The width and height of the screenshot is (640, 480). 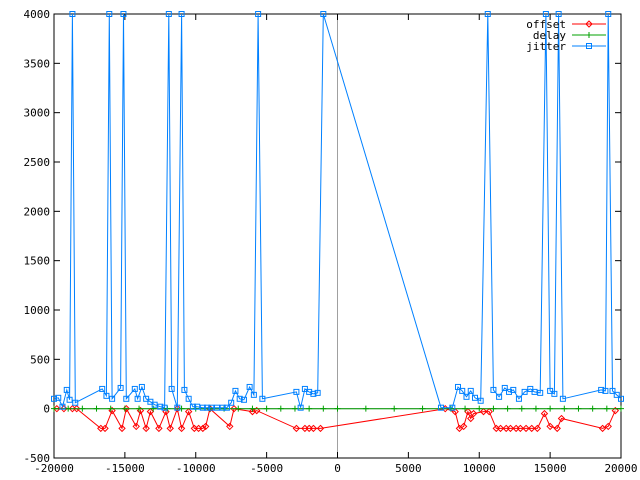 I want to click on y-tick-label: 1000, so click(x=37, y=310).